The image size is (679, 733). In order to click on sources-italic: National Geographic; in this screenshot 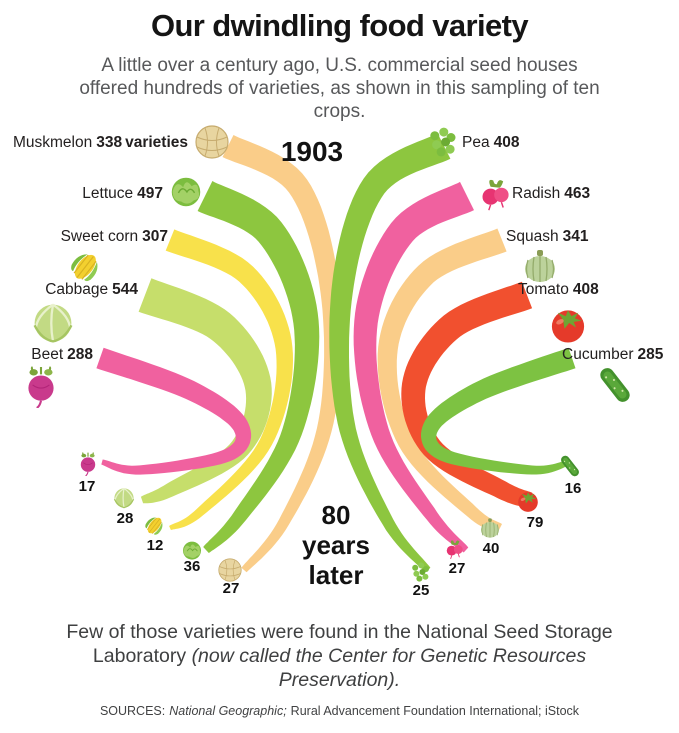, I will do `click(228, 711)`.